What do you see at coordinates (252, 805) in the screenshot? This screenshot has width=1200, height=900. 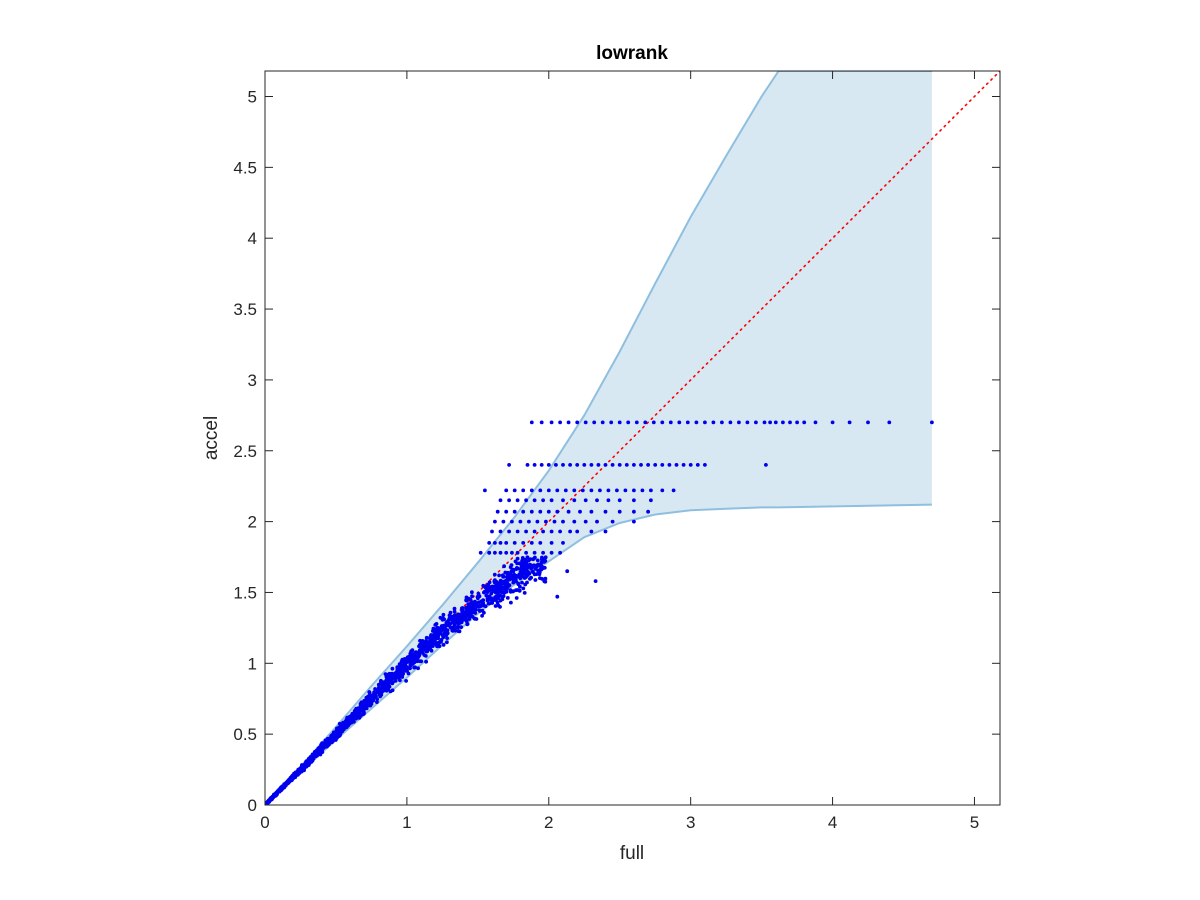 I see `y-tick-label: 0` at bounding box center [252, 805].